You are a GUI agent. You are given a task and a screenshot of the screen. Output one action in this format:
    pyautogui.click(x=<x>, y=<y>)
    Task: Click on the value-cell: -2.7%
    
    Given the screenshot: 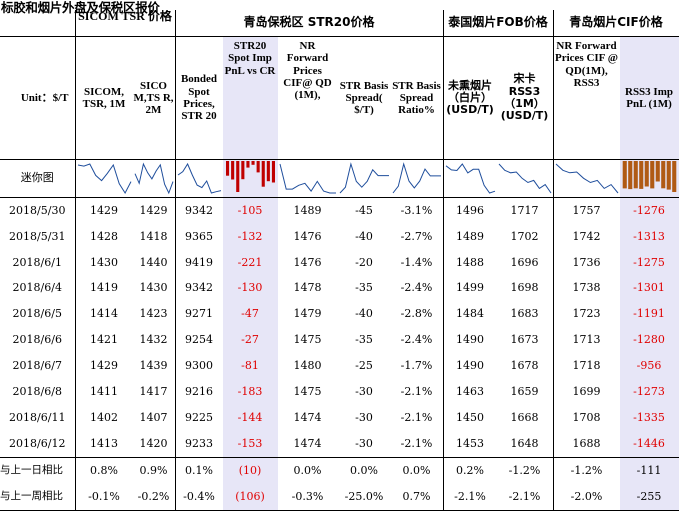 What is the action you would take?
    pyautogui.click(x=416, y=236)
    